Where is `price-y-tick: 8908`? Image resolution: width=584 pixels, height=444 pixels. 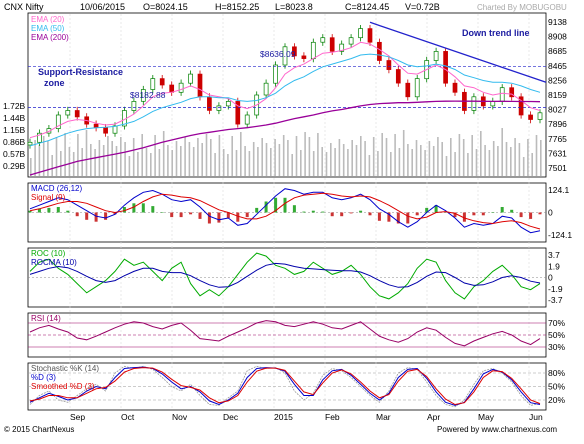 price-y-tick: 8908 is located at coordinates (557, 37).